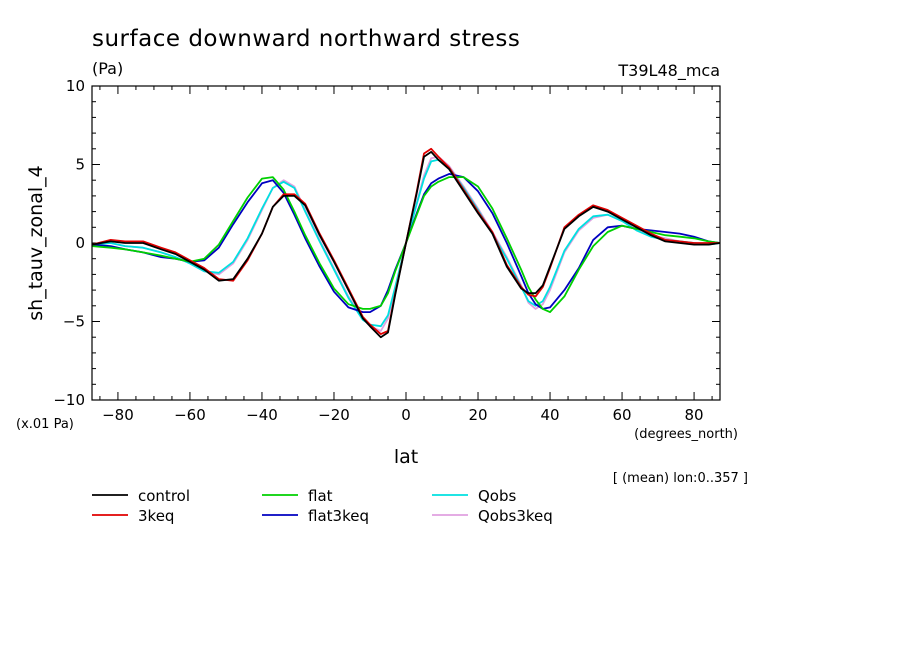 This screenshot has height=654, width=904. What do you see at coordinates (36, 242) in the screenshot?
I see `y-axis-label: sh_tauv_zonal_4` at bounding box center [36, 242].